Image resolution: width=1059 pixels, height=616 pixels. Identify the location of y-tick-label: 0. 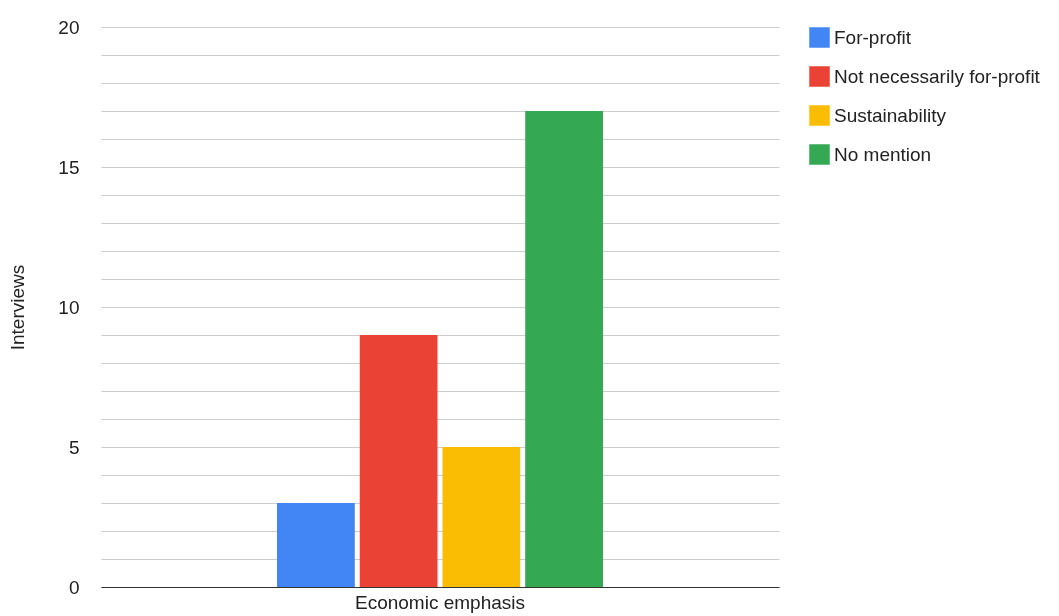
(74, 587).